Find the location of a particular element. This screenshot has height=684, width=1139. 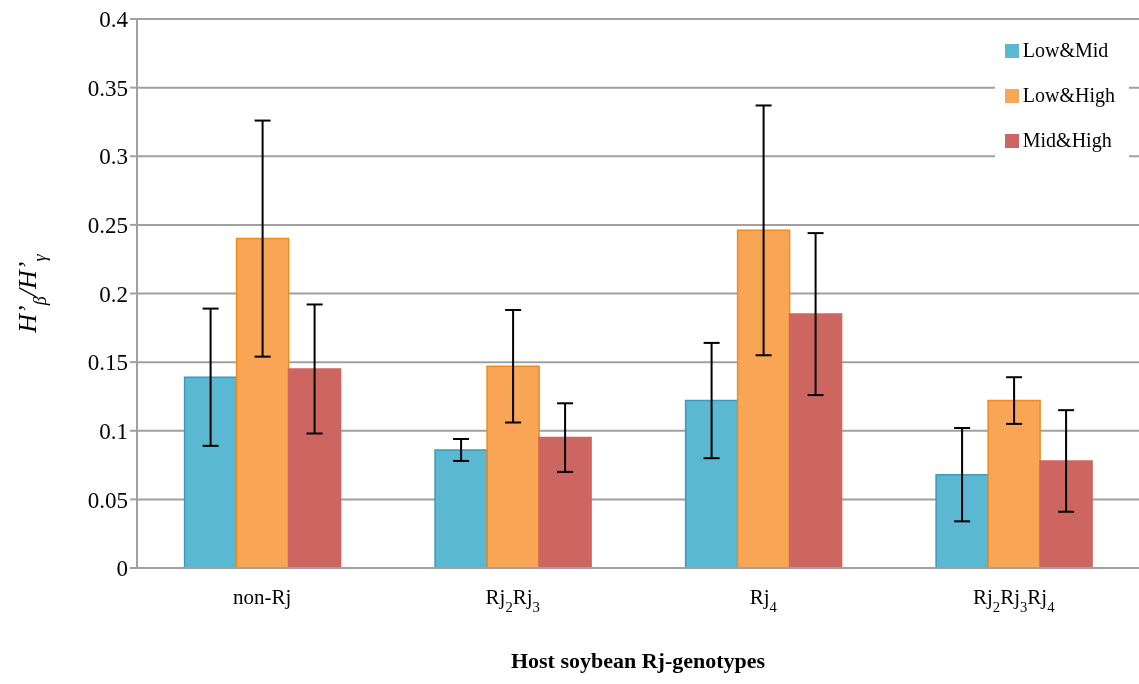

y-tick-label: 0.15 is located at coordinates (107, 363).